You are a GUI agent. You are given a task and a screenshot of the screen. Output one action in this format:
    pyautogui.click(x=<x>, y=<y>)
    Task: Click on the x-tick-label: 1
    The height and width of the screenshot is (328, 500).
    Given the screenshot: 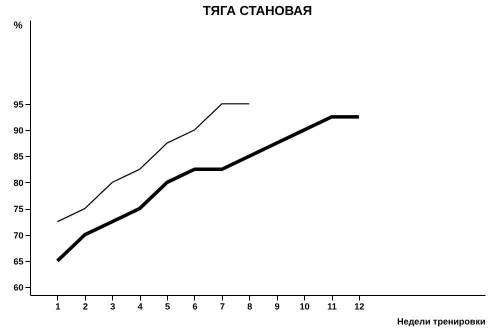 What is the action you would take?
    pyautogui.click(x=57, y=307)
    